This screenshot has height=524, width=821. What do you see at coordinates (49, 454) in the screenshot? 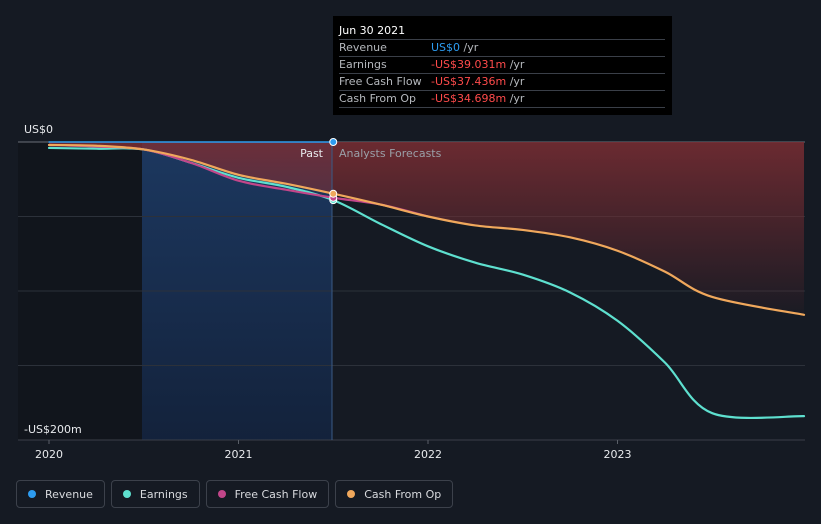
I see `x-tick-label: 2020` at bounding box center [49, 454].